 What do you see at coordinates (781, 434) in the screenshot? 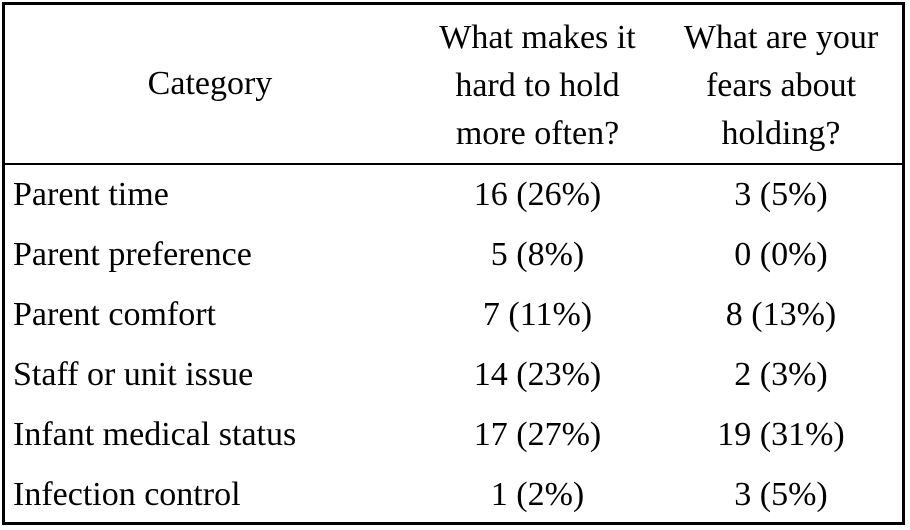
I see `row-fears-value: 19 (31%)` at bounding box center [781, 434].